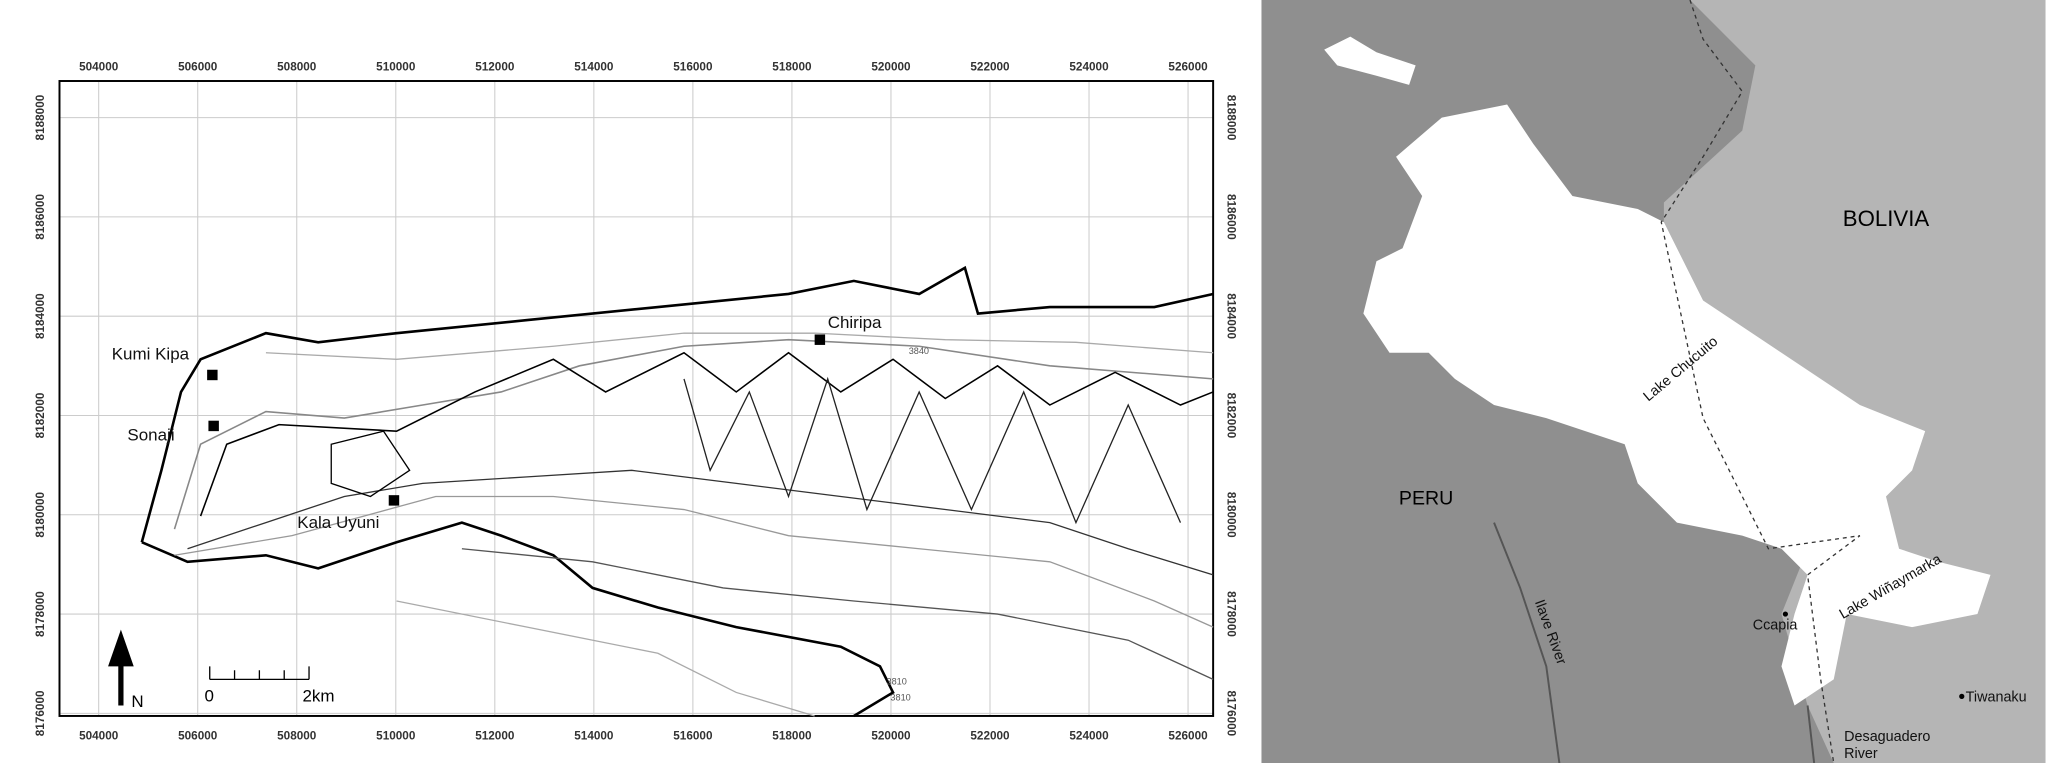 The image size is (2050, 763). I want to click on north-arrow, so click(121, 667).